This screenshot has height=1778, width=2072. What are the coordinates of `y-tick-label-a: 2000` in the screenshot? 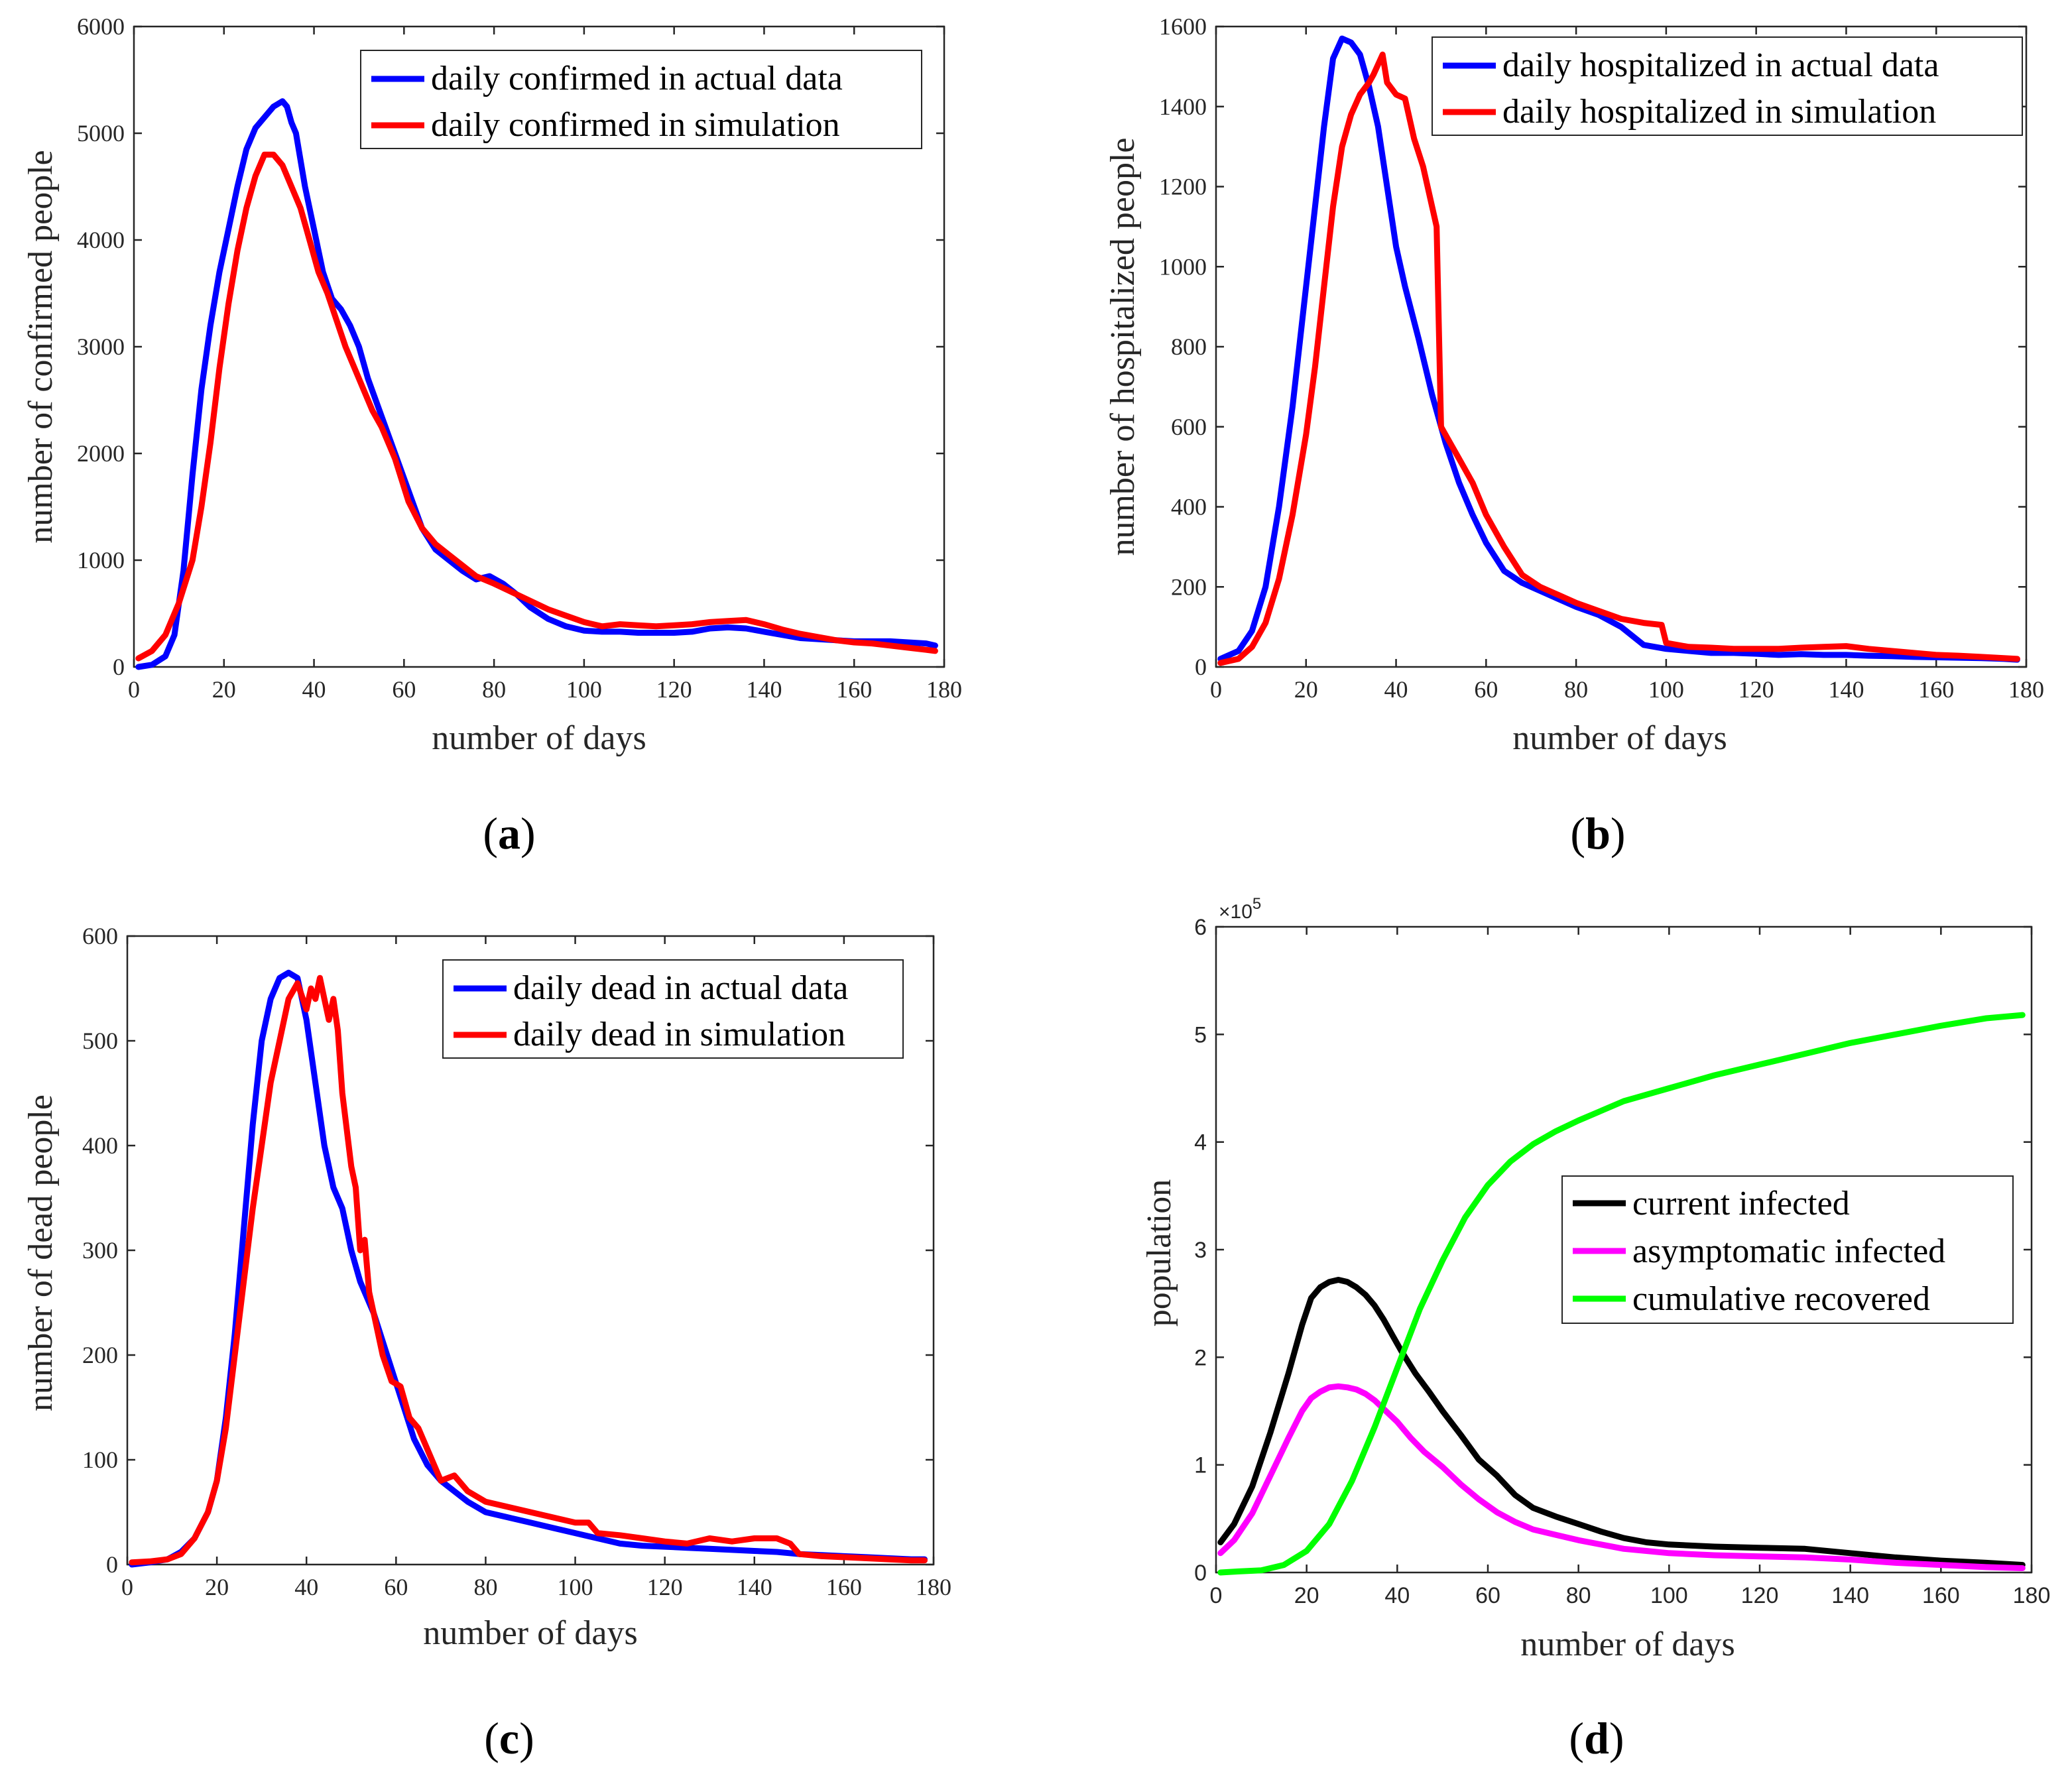 It's located at (101, 453).